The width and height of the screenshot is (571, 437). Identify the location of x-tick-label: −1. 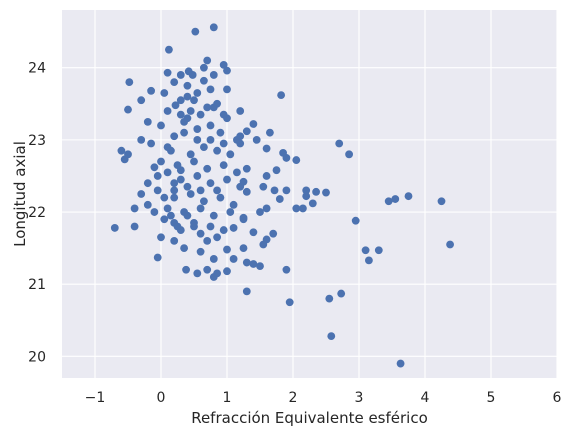
(95, 398).